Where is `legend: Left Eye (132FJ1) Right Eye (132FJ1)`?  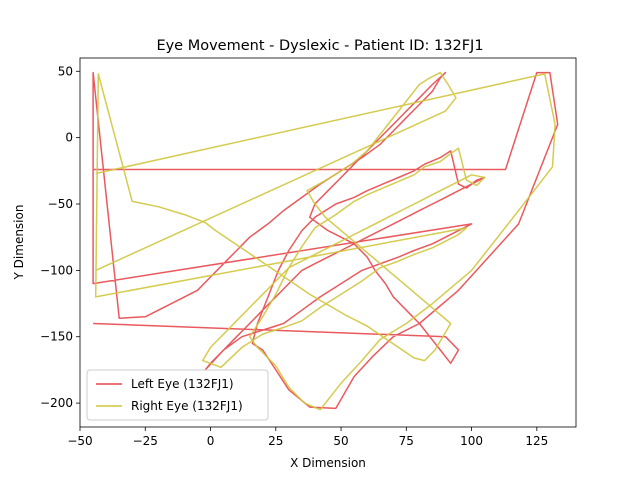 legend: Left Eye (132FJ1) Right Eye (132FJ1) is located at coordinates (177, 395).